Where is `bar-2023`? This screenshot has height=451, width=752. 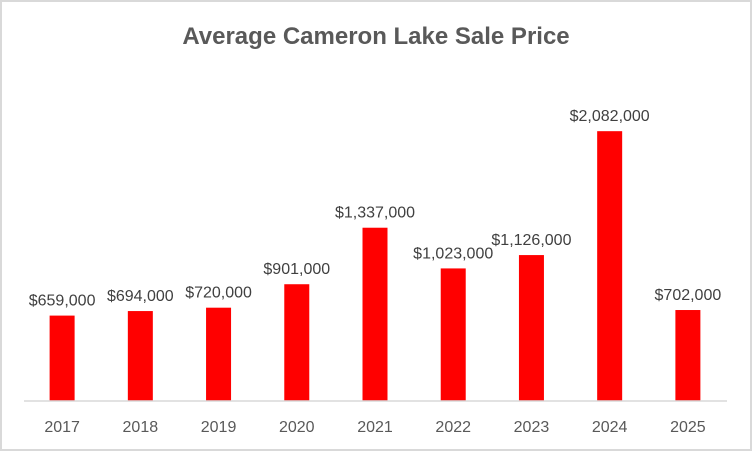
bar-2023 is located at coordinates (531, 328).